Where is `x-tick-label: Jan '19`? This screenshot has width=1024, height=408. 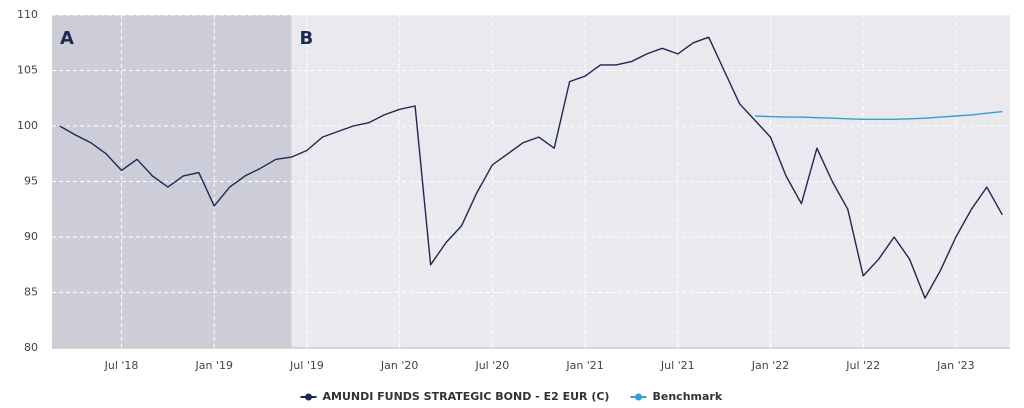 x-tick-label: Jan '19 is located at coordinates (213, 365).